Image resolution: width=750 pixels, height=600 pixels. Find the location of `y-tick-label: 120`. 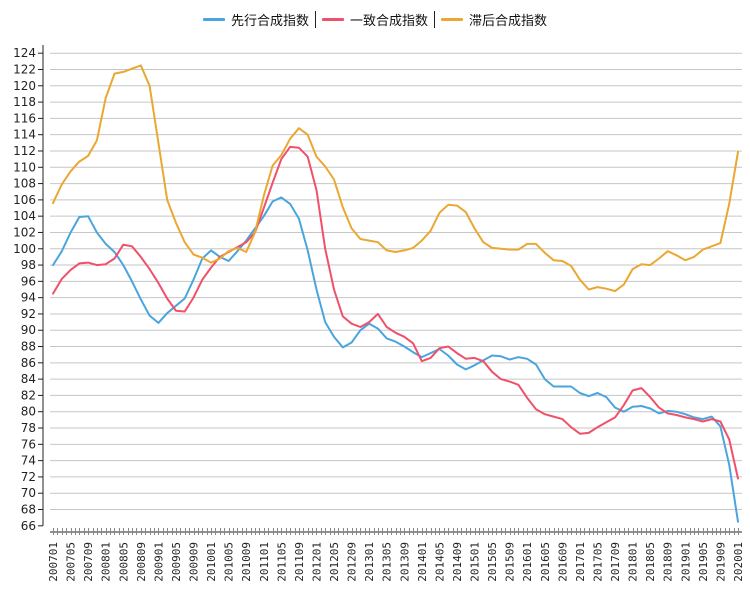

y-tick-label: 120 is located at coordinates (24, 86).